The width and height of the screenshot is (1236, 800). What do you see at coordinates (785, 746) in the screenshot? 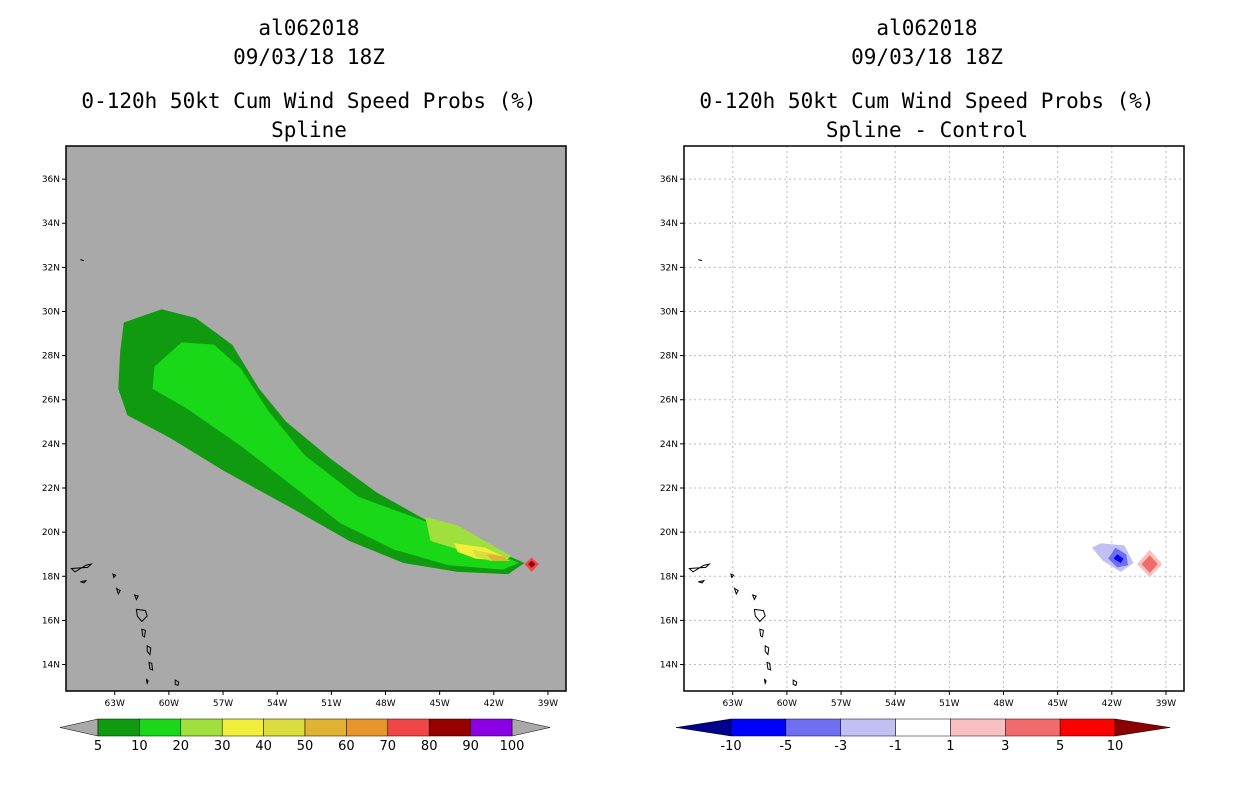
I see `colorbar-label: -5` at bounding box center [785, 746].